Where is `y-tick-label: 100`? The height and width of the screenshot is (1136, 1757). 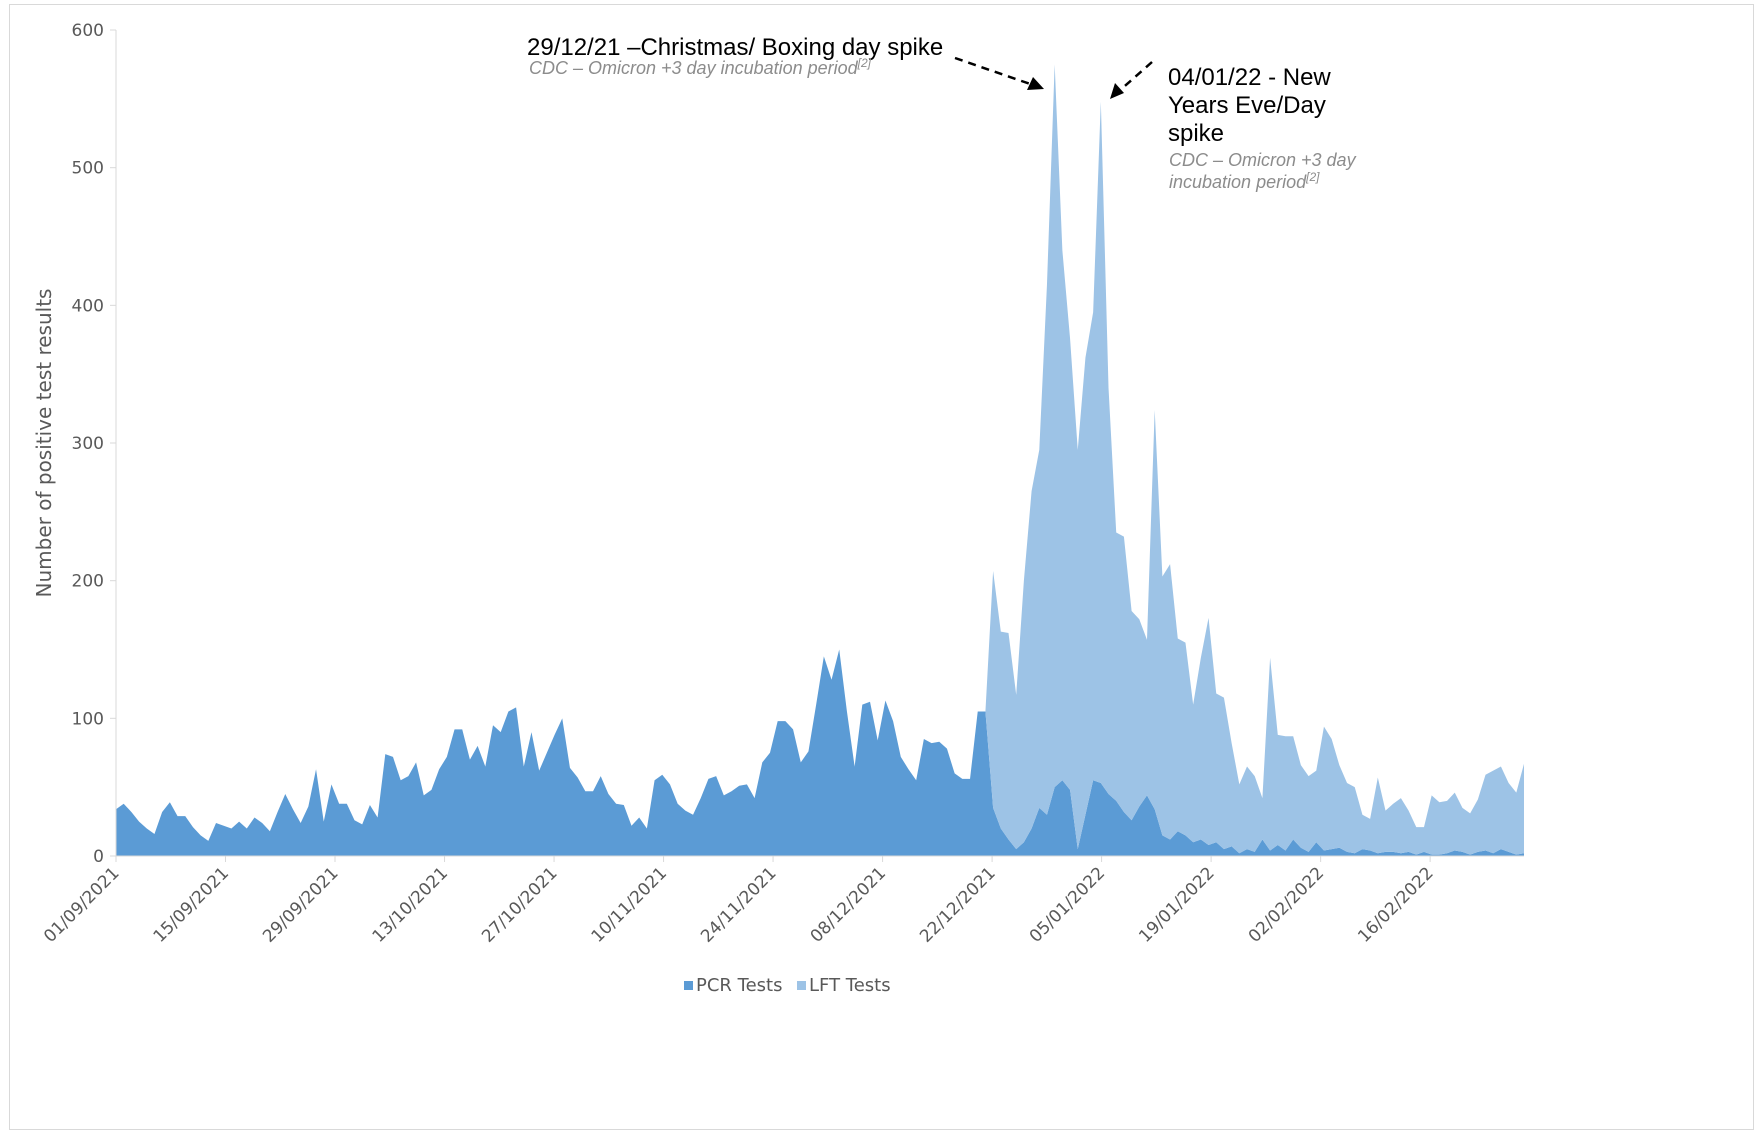
y-tick-label: 100 is located at coordinates (88, 719).